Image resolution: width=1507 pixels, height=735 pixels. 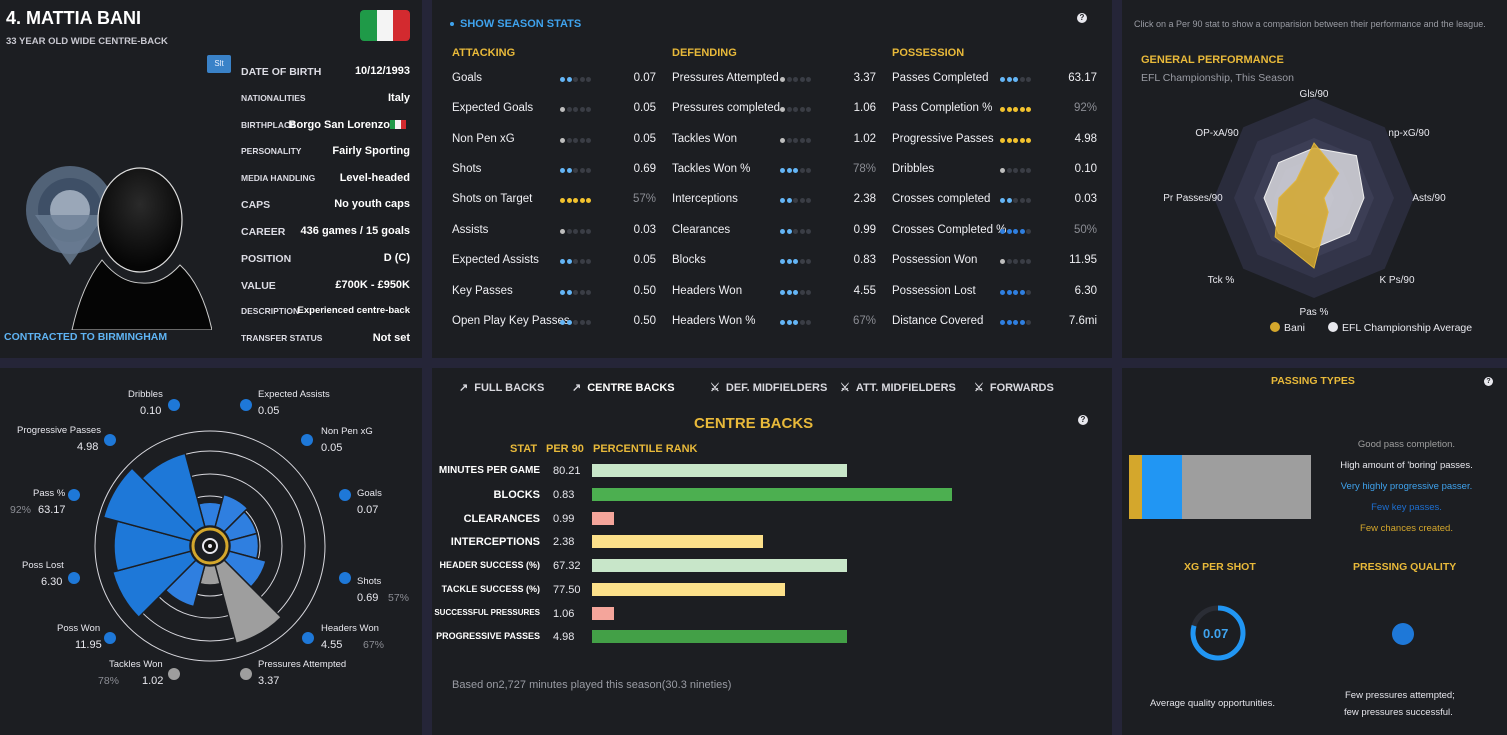 What do you see at coordinates (644, 78) in the screenshot?
I see `stat-value: 0.07` at bounding box center [644, 78].